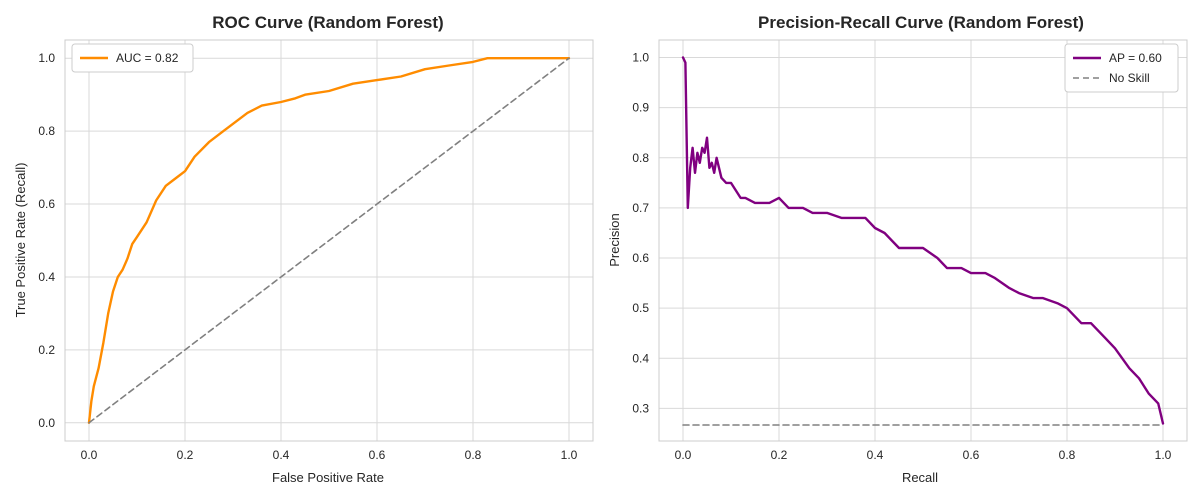  I want to click on y-tick-label: 0.3, so click(640, 408).